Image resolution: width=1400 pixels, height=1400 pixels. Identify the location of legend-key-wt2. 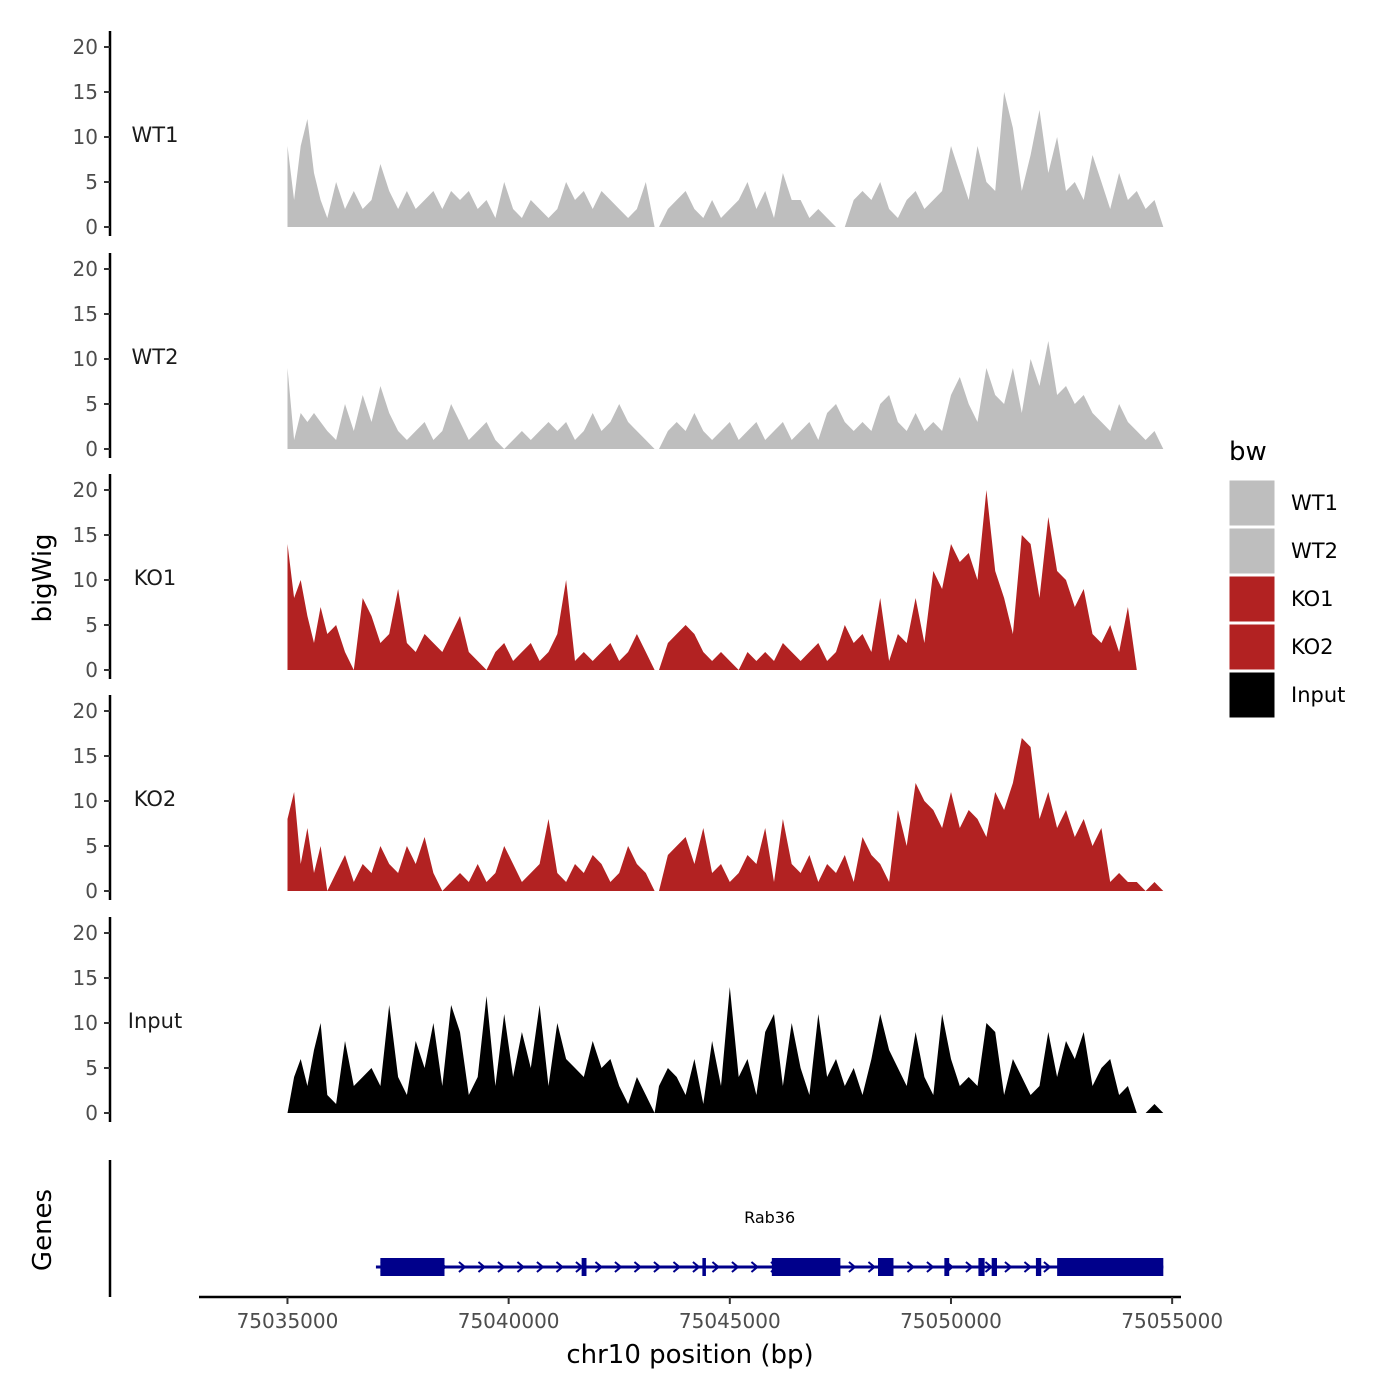
(1252, 551).